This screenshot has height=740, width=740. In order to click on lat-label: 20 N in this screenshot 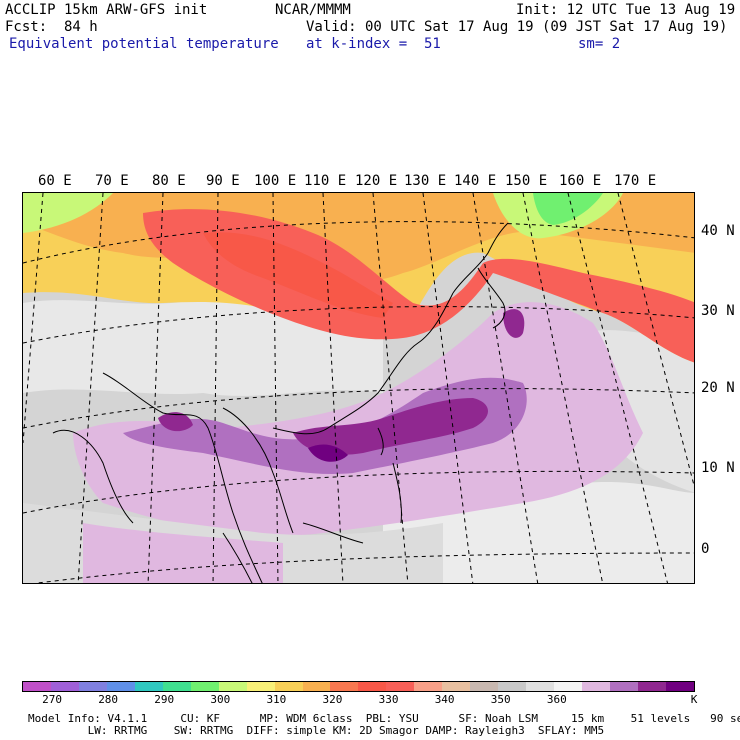, I will do `click(718, 388)`.